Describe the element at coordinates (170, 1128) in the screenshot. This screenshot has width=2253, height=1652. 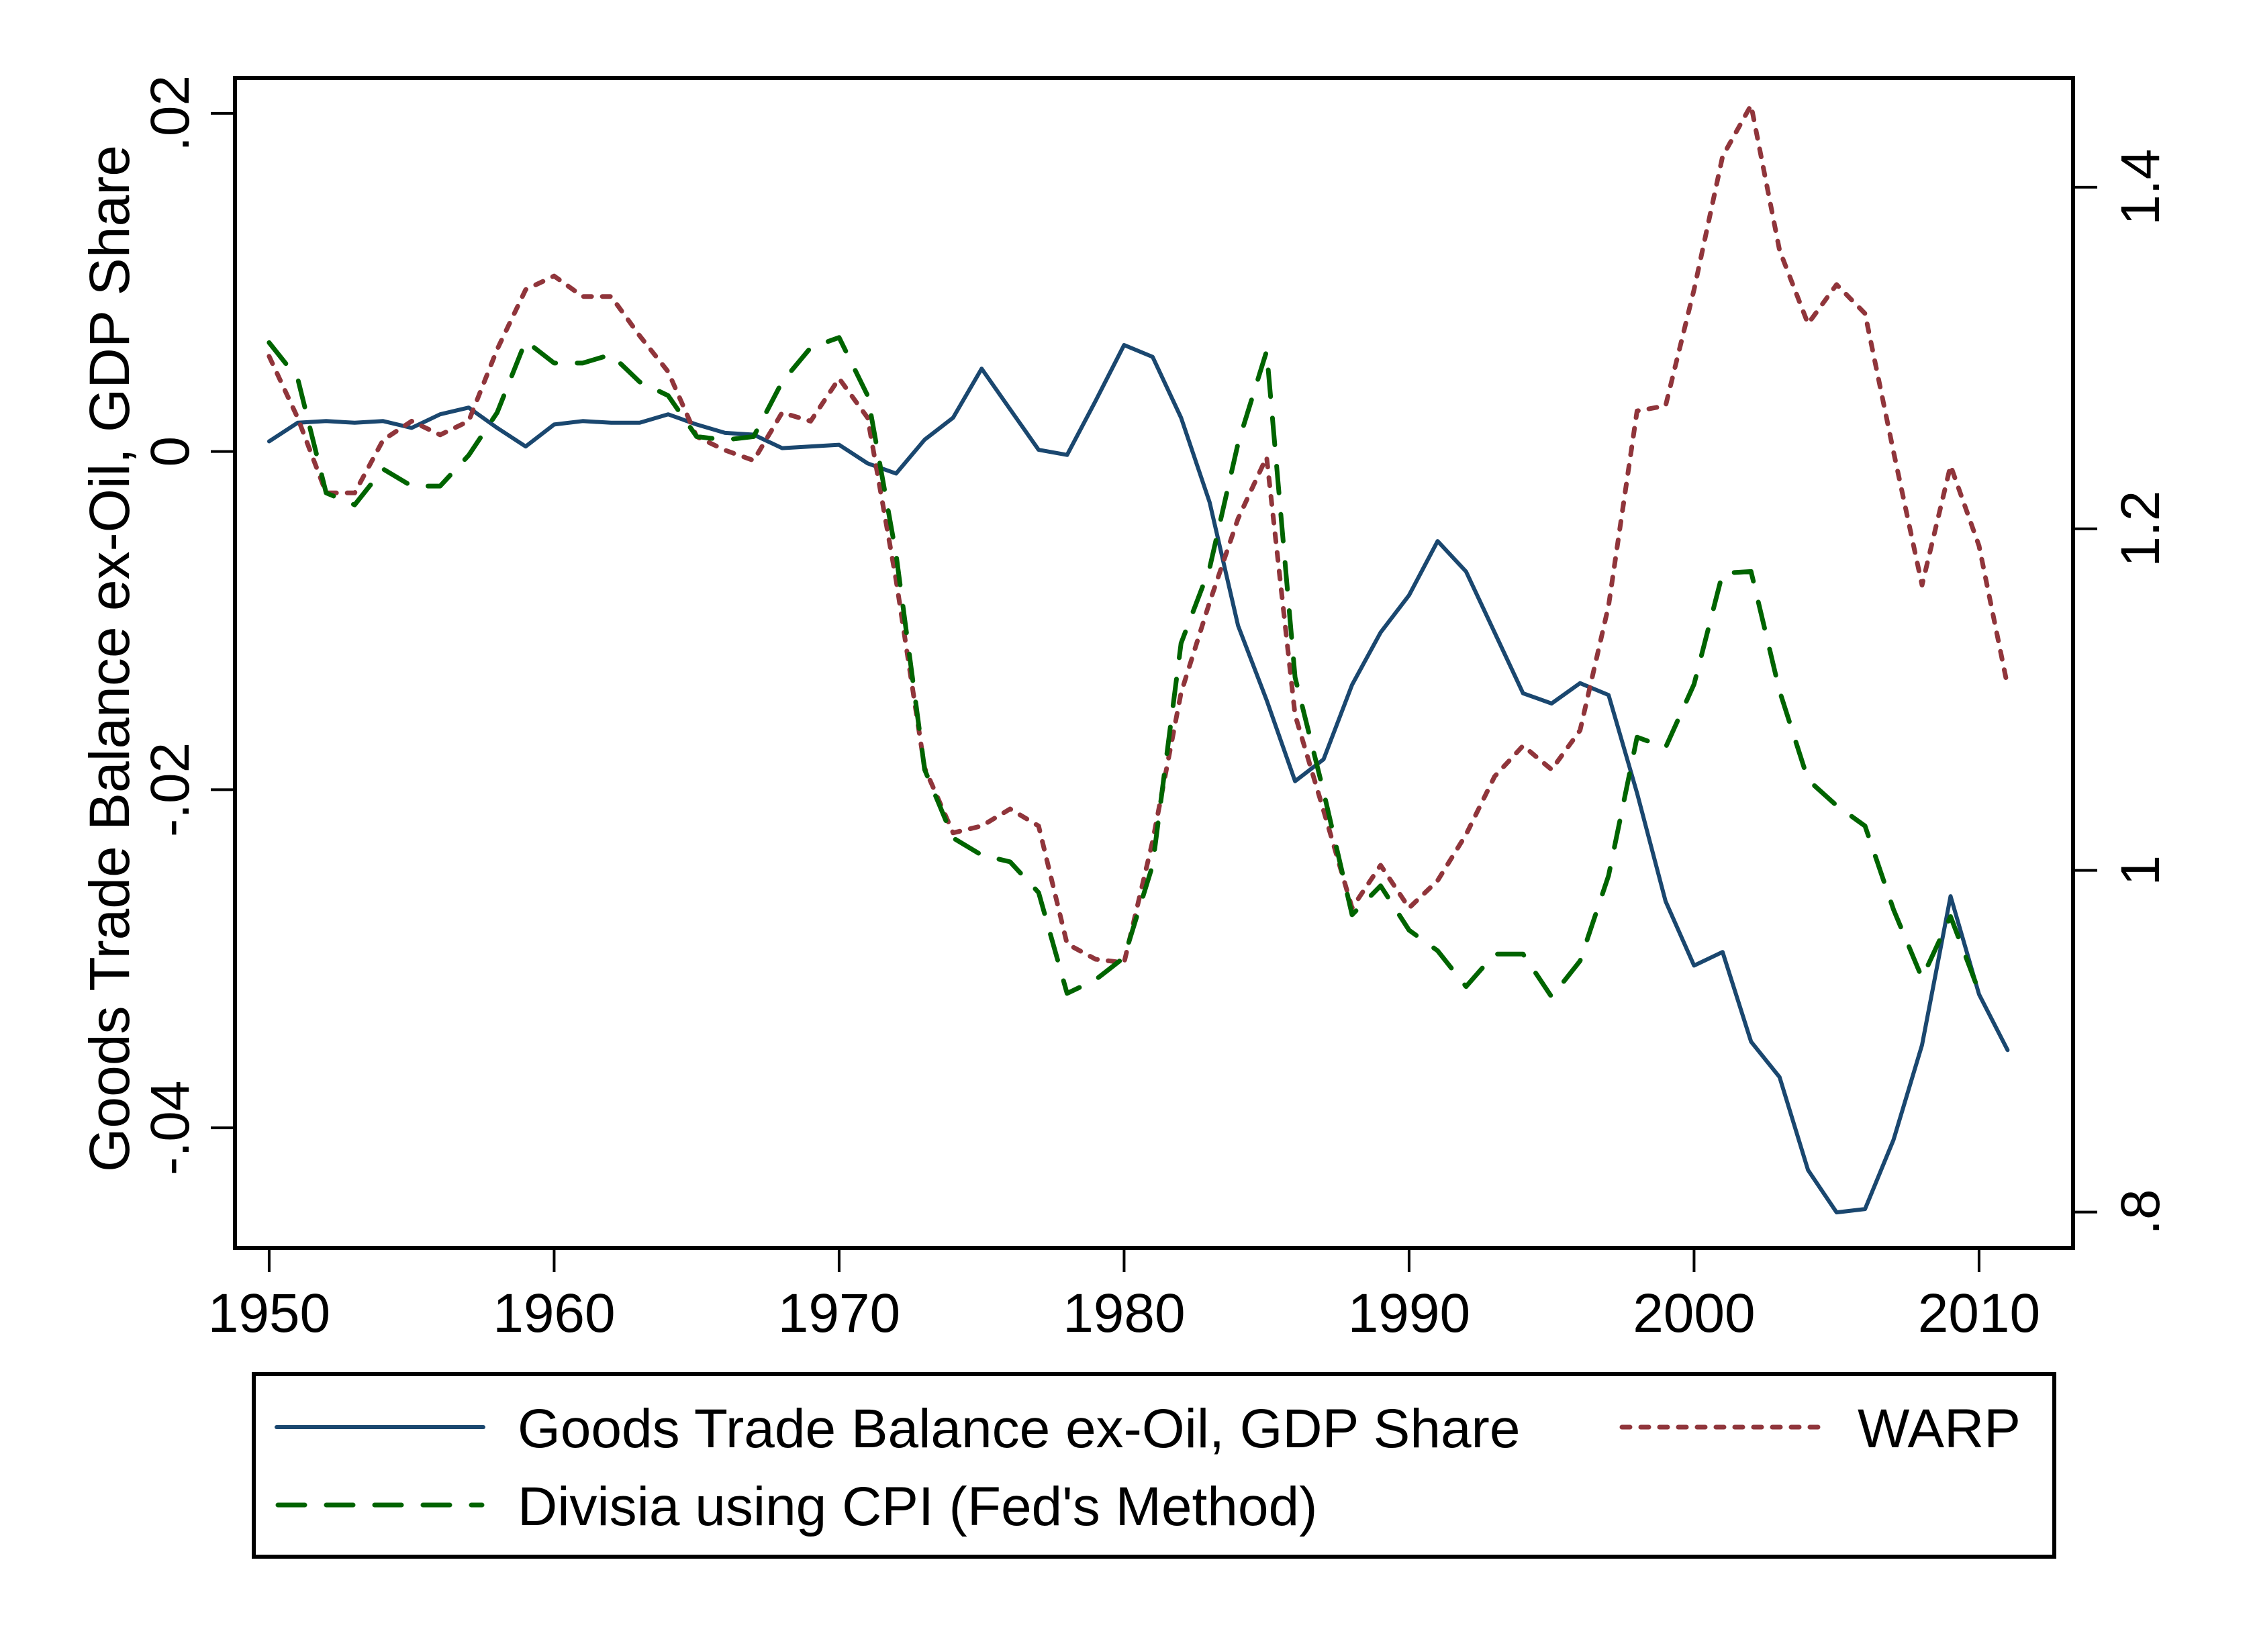
I see `y-left-tick-label: -.04` at that location.